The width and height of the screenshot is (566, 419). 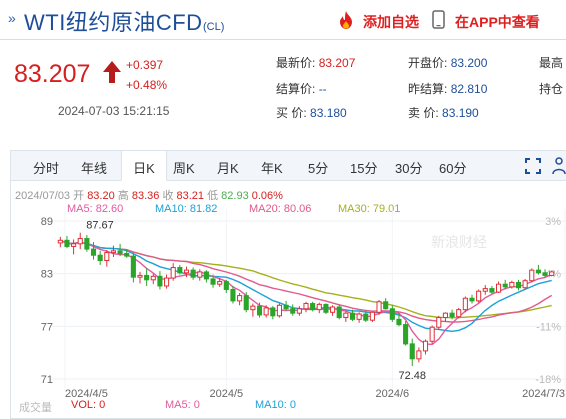 What do you see at coordinates (364, 168) in the screenshot?
I see `tab-15min: 15分` at bounding box center [364, 168].